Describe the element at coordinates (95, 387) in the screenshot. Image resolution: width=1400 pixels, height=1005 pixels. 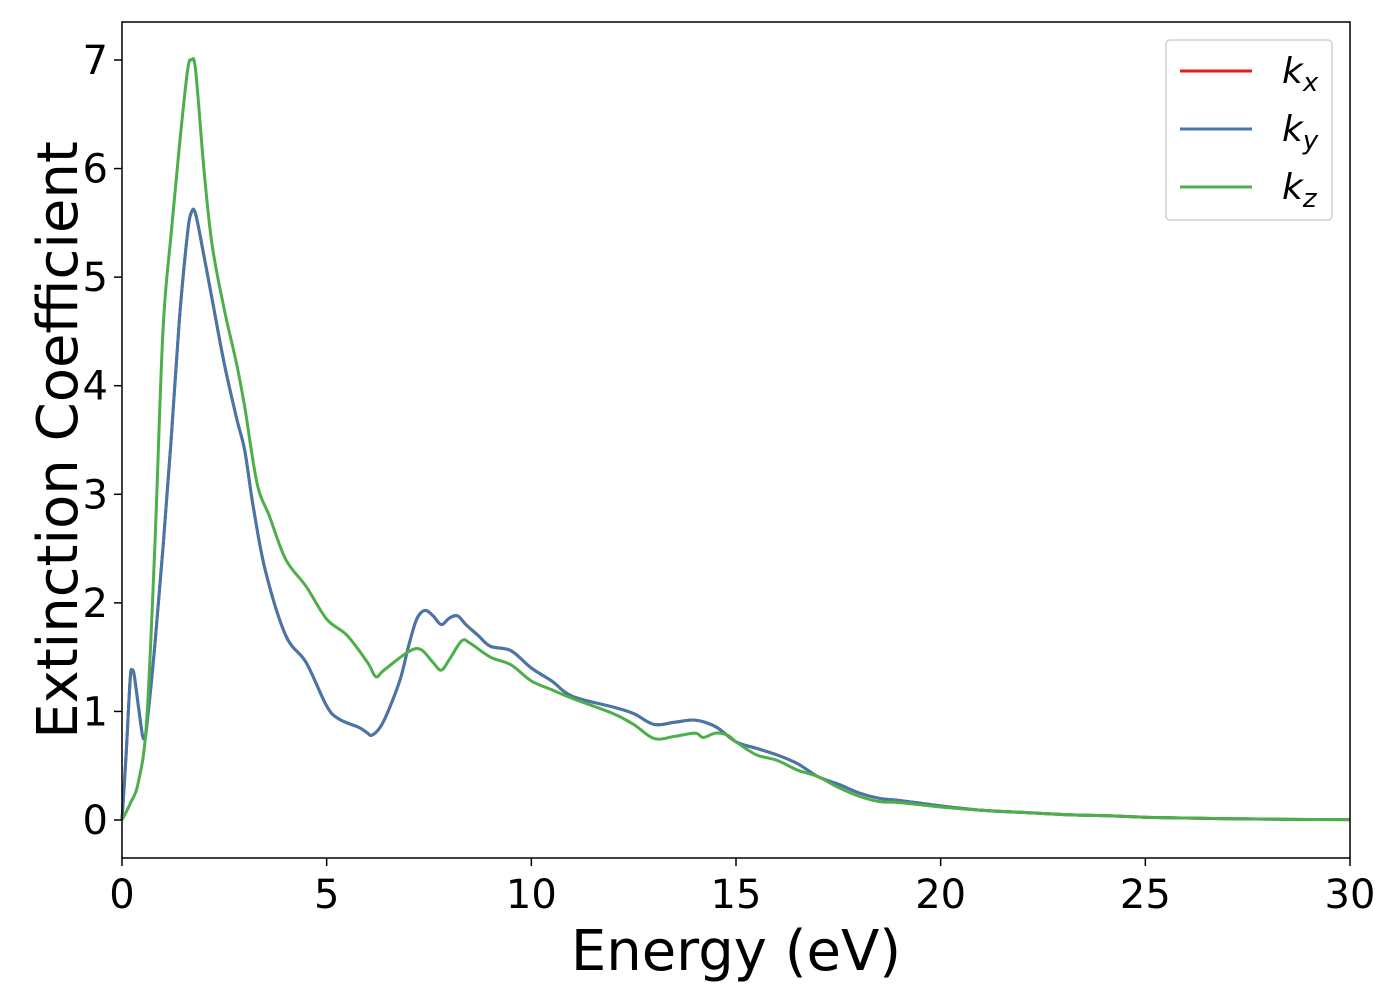
I see `y-tick-label: 4` at that location.